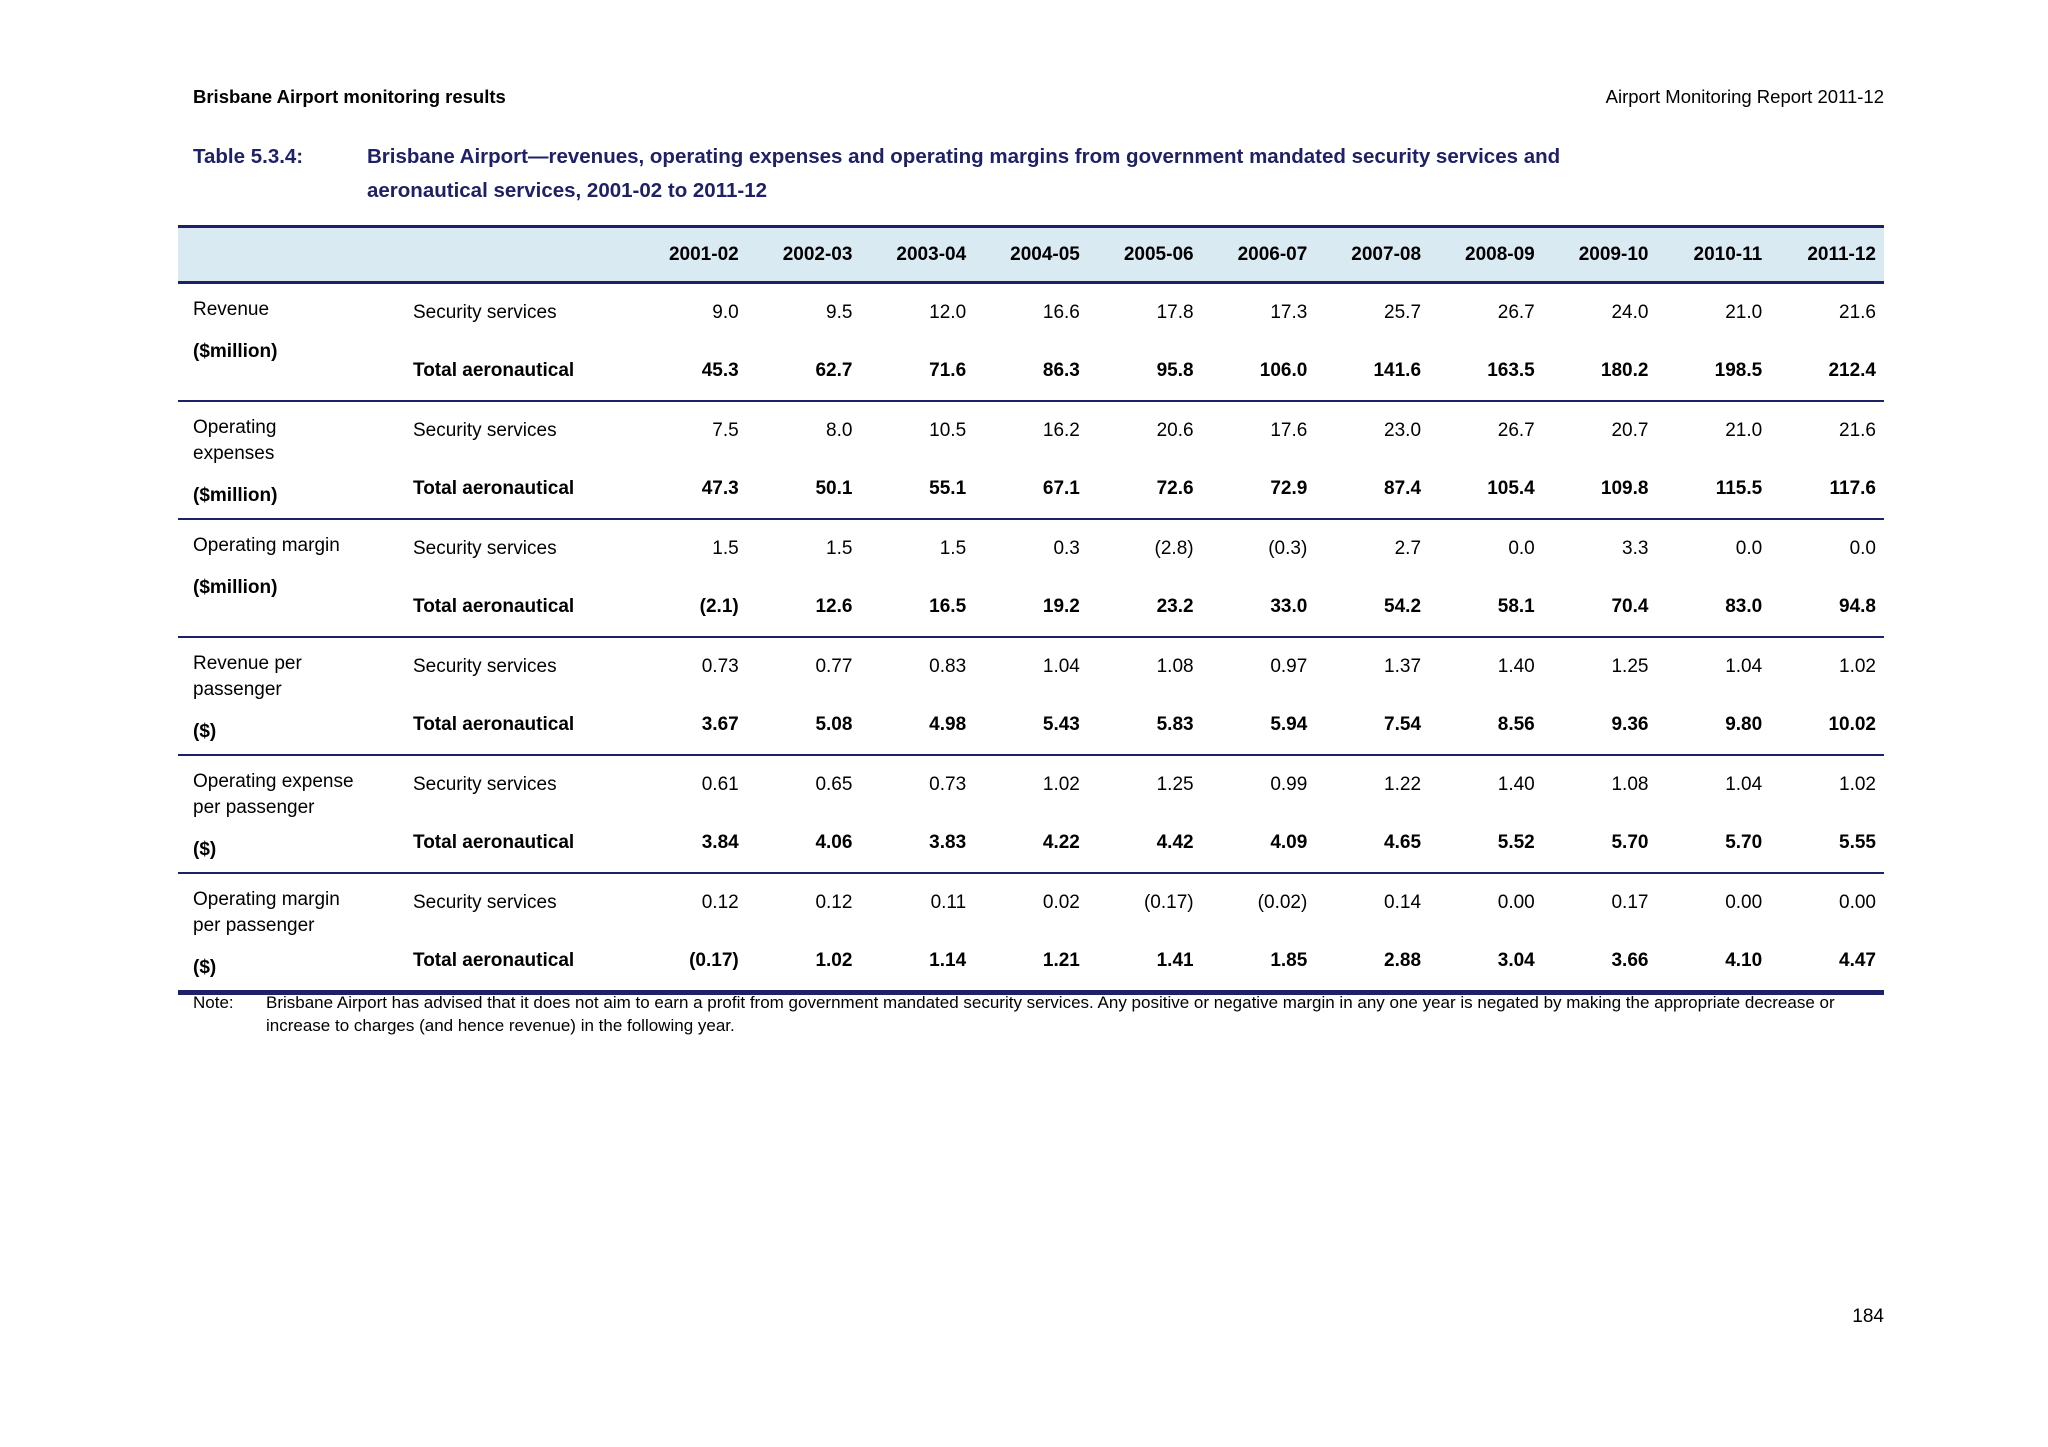  I want to click on note-label: Note:, so click(213, 1002).